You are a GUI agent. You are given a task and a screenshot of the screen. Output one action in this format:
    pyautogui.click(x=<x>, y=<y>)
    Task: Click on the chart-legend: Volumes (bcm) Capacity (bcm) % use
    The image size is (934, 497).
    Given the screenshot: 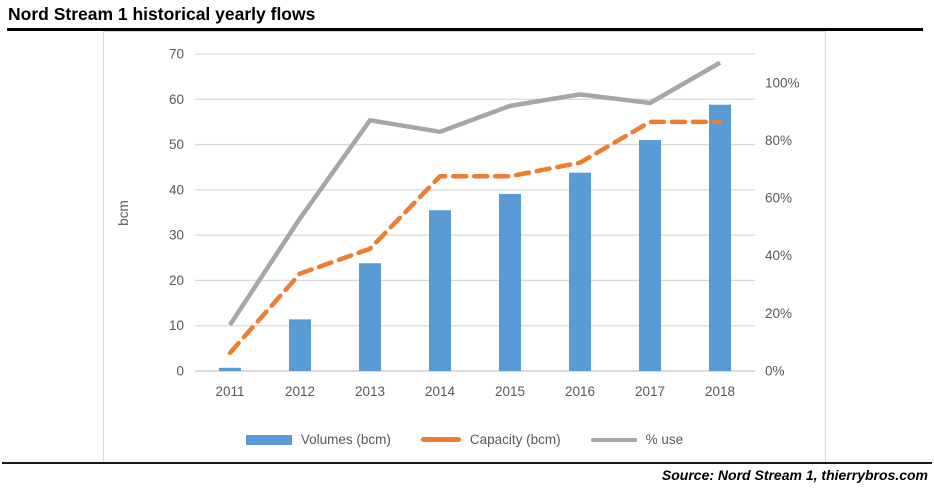 What is the action you would take?
    pyautogui.click(x=464, y=439)
    